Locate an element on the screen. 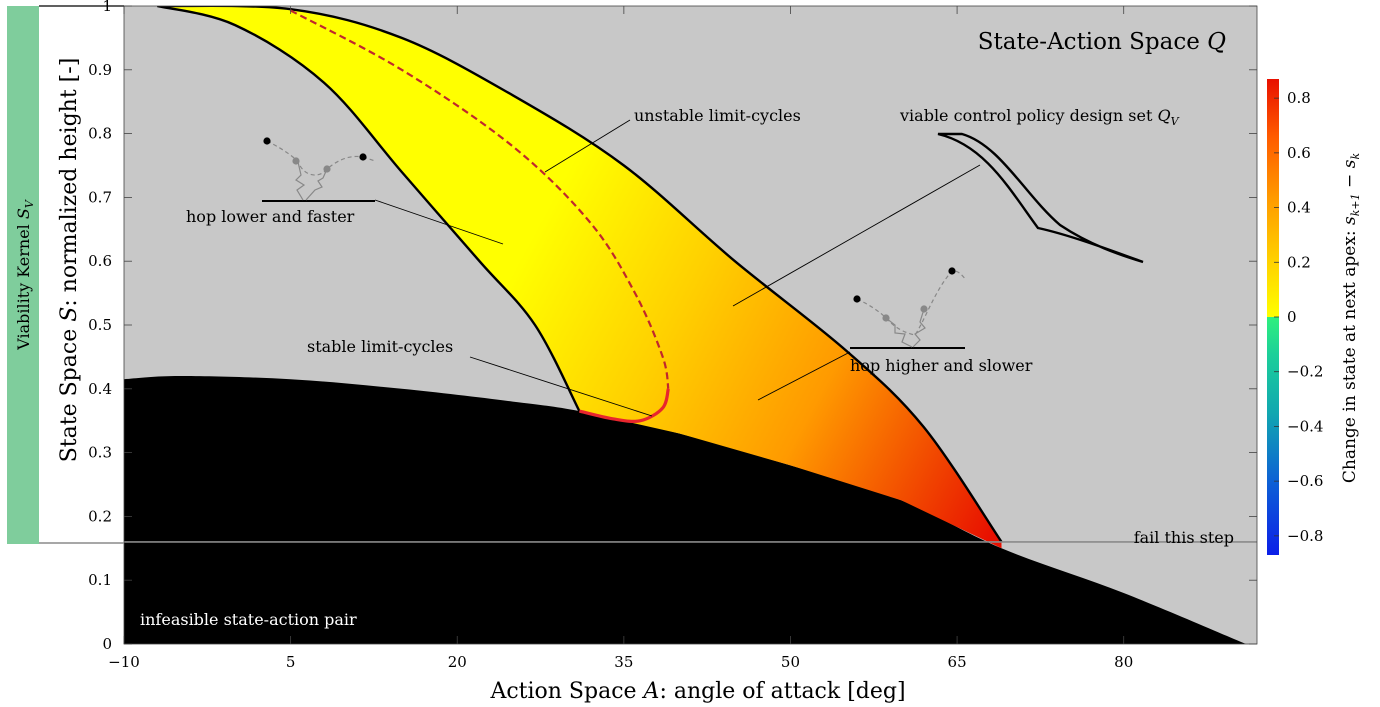 This screenshot has width=1380, height=707. leader-higher is located at coordinates (804, 376).